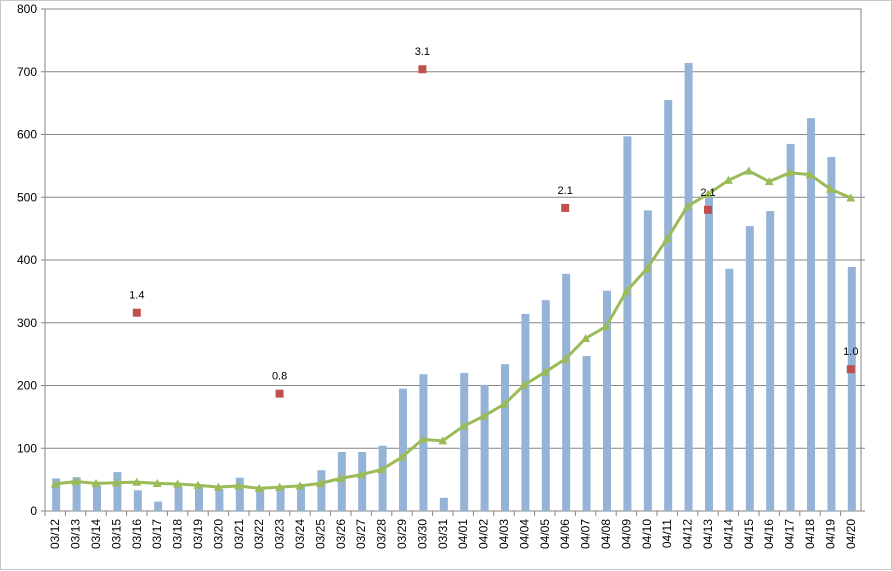  Describe the element at coordinates (769, 534) in the screenshot. I see `x-tick-label: 04/16` at that location.